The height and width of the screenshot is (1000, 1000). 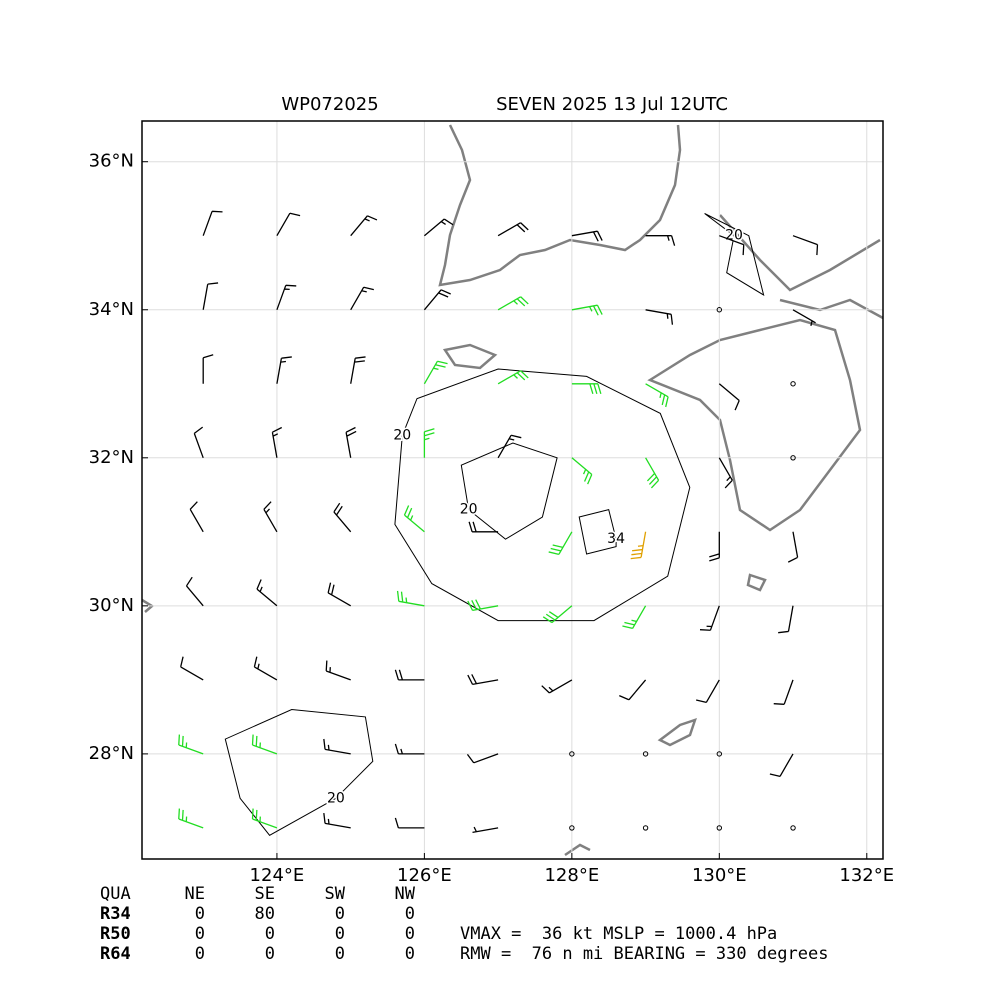 What do you see at coordinates (577, 850) in the screenshot?
I see `coast-okinawa` at bounding box center [577, 850].